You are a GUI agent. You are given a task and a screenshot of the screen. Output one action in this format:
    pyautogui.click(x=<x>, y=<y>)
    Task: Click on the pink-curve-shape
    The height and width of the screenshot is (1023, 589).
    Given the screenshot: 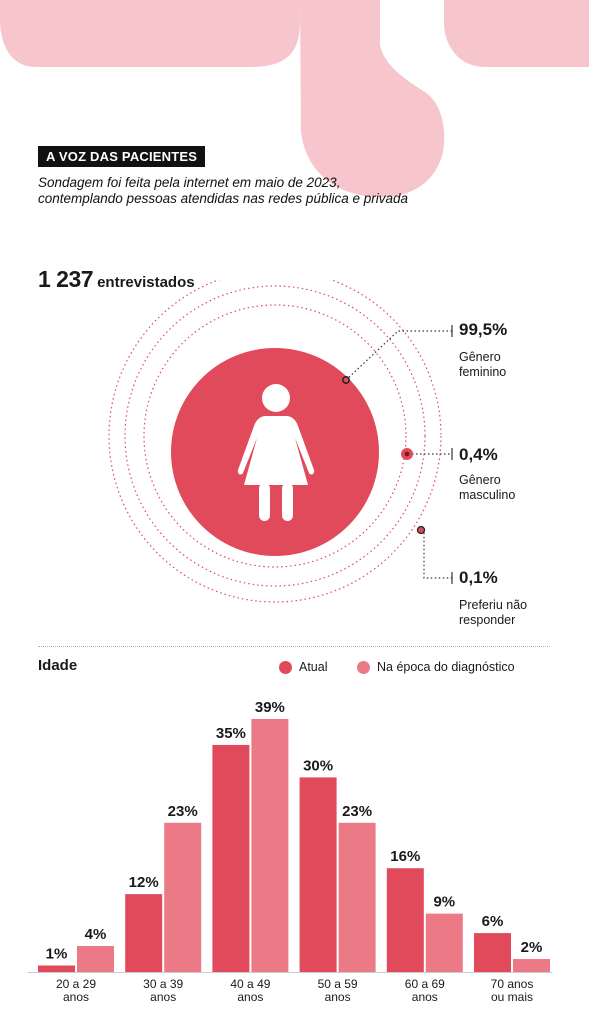 What is the action you would take?
    pyautogui.click(x=150, y=33)
    